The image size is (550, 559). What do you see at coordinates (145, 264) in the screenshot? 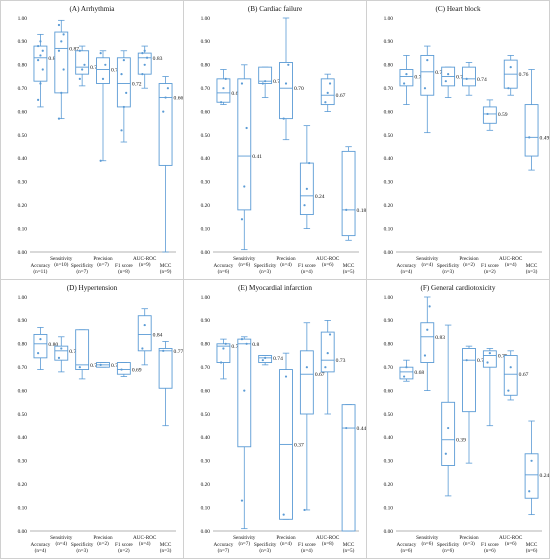
I see `category-n-label: (n=9)` at bounding box center [145, 264].